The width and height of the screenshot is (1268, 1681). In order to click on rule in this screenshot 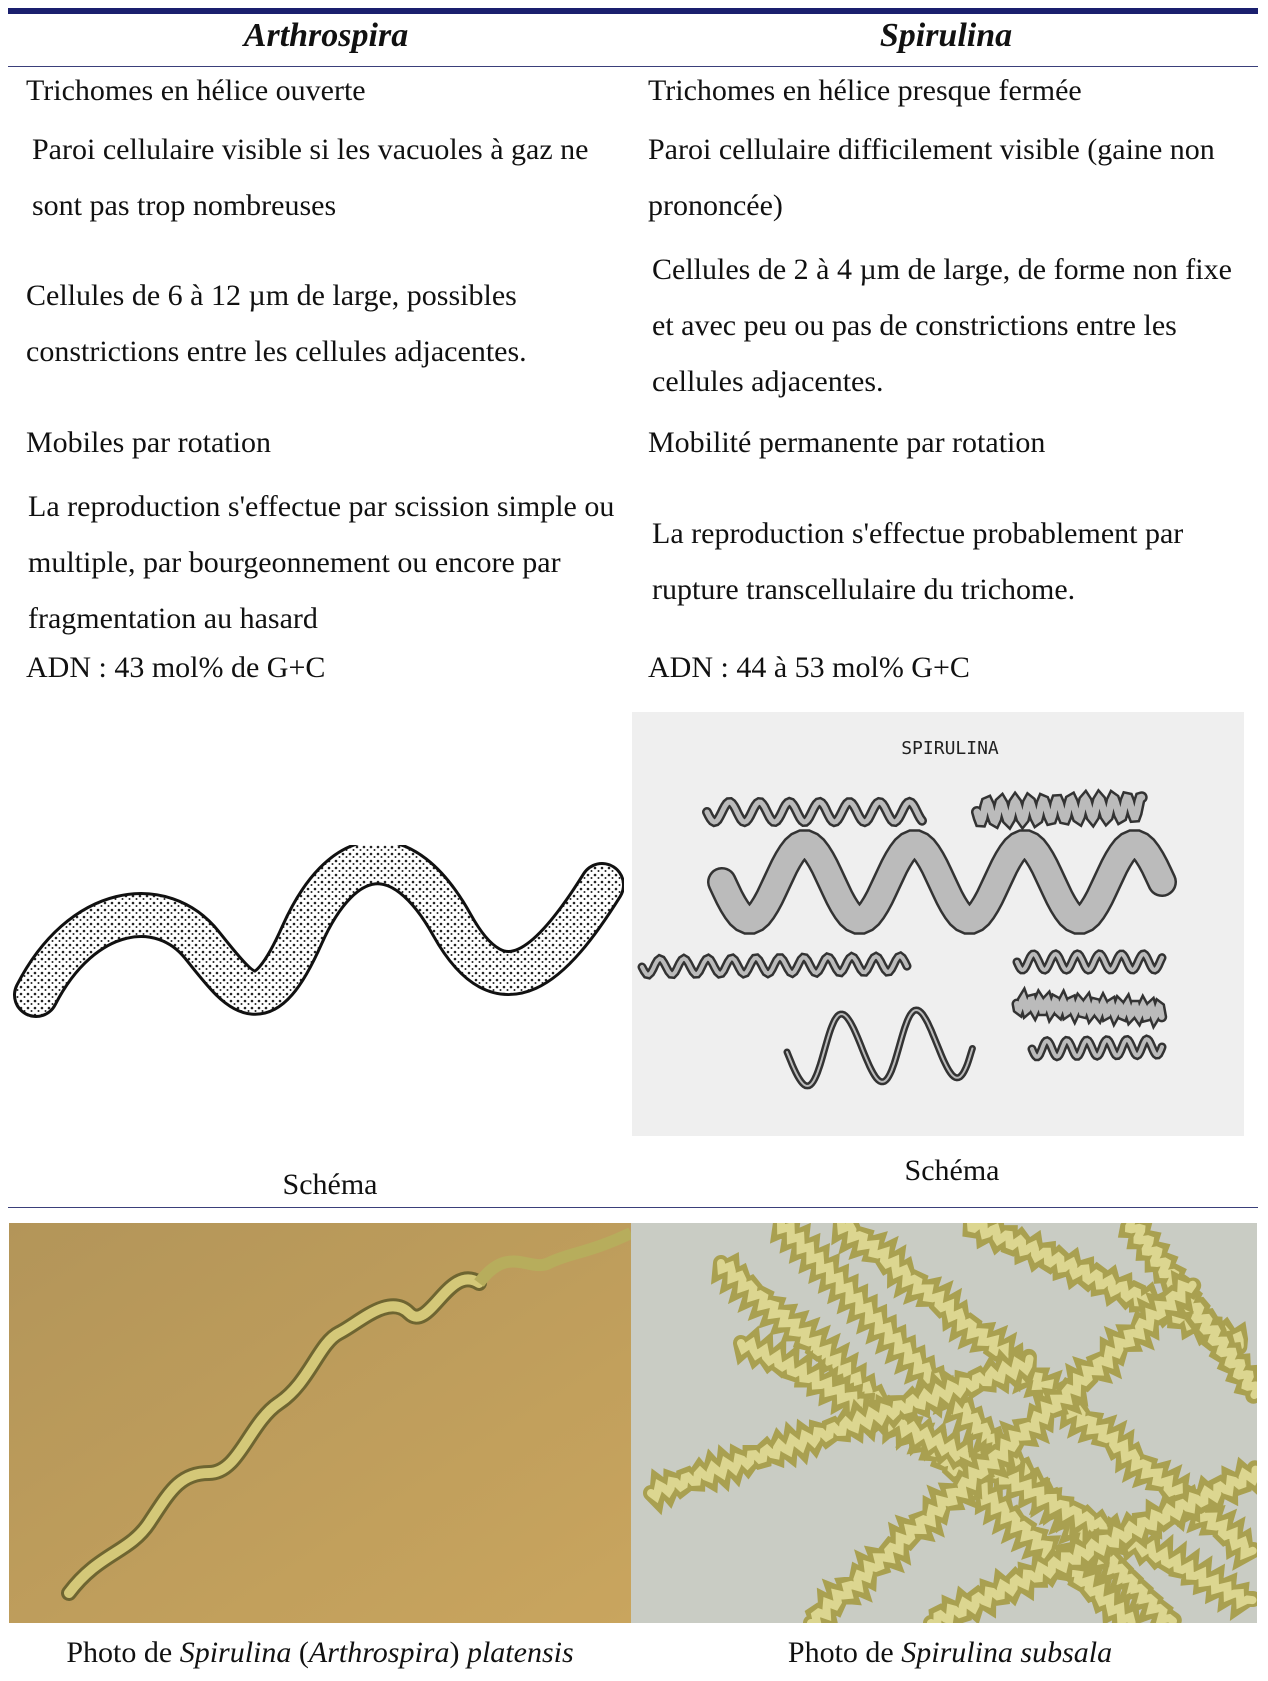, I will do `click(633, 1207)`.